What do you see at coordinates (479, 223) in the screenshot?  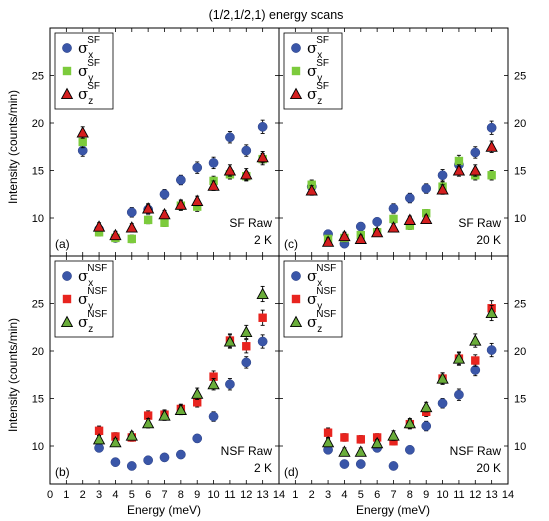 I see `panel-label-line1: SF Raw` at bounding box center [479, 223].